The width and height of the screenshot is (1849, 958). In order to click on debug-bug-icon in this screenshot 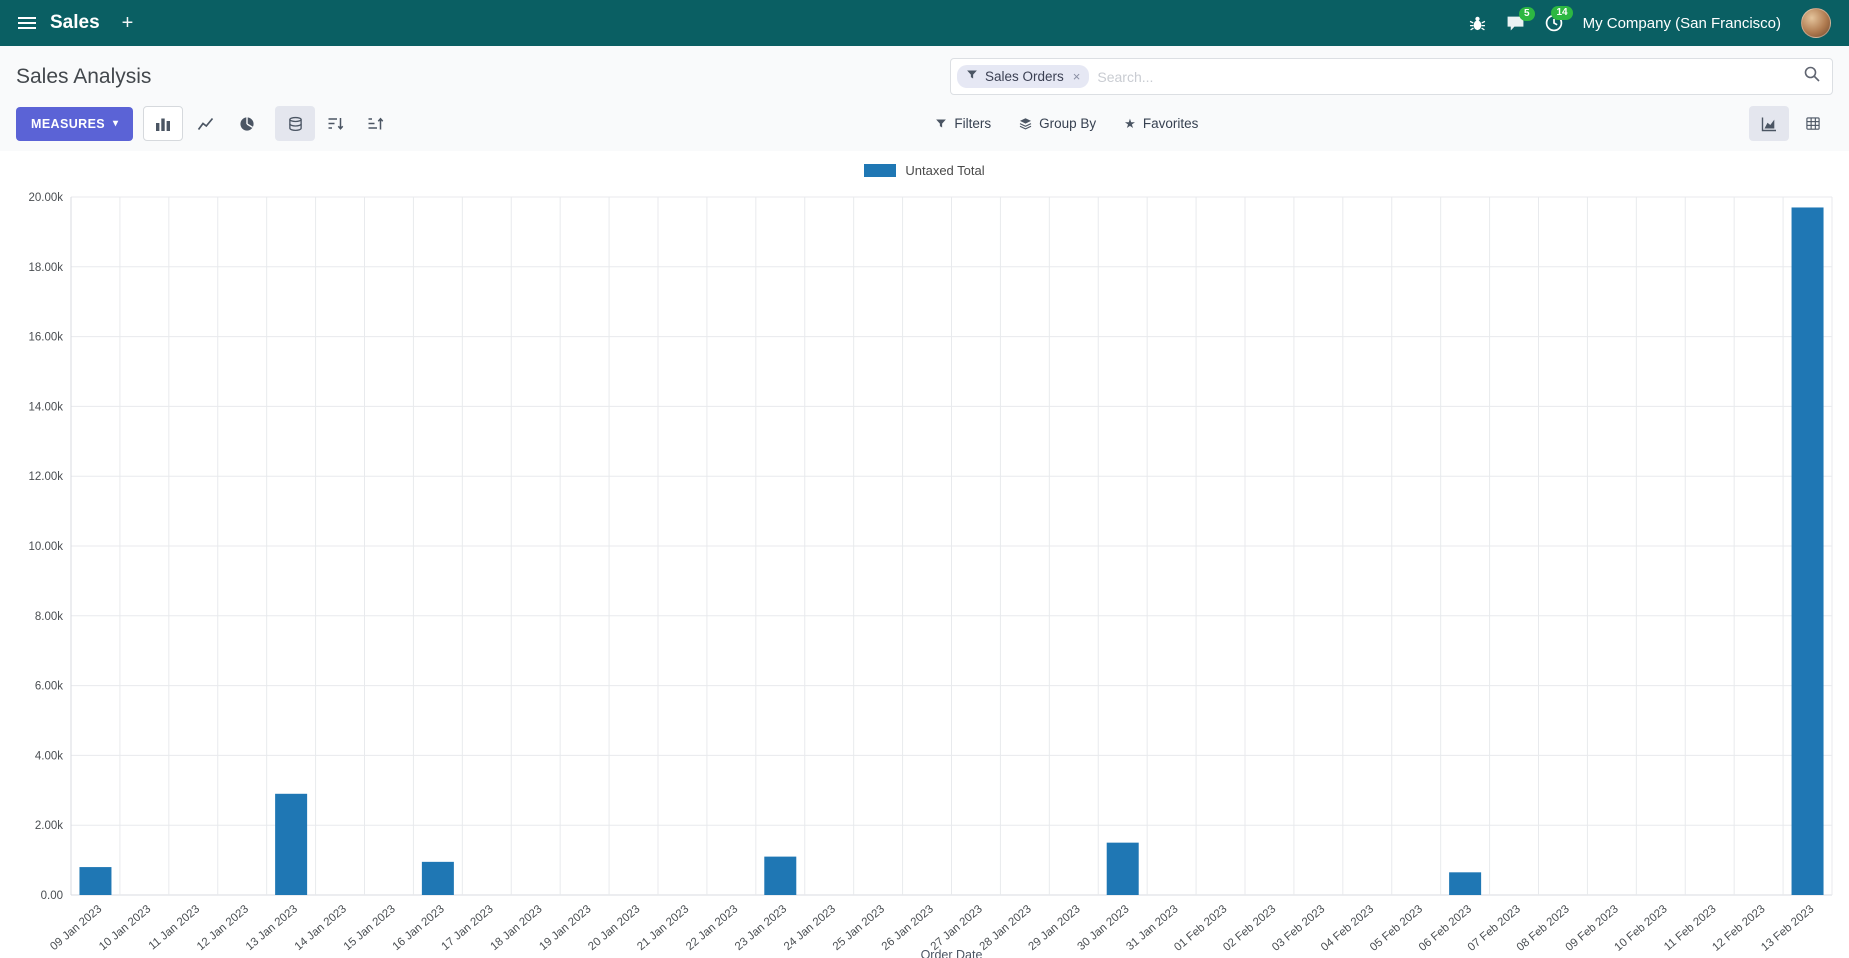, I will do `click(1477, 23)`.